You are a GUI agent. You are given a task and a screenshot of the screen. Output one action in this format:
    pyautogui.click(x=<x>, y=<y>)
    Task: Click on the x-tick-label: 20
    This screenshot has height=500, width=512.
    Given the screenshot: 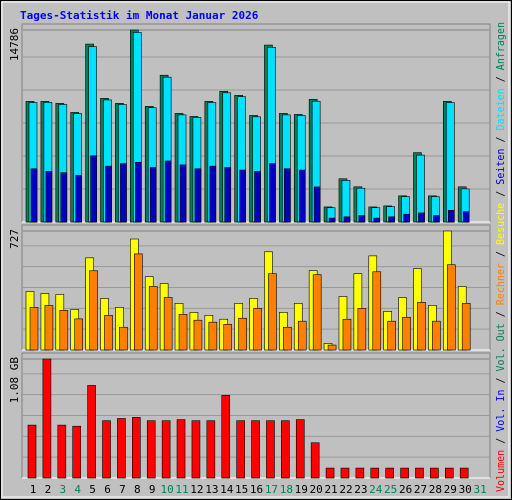 What is the action you would take?
    pyautogui.click(x=316, y=489)
    